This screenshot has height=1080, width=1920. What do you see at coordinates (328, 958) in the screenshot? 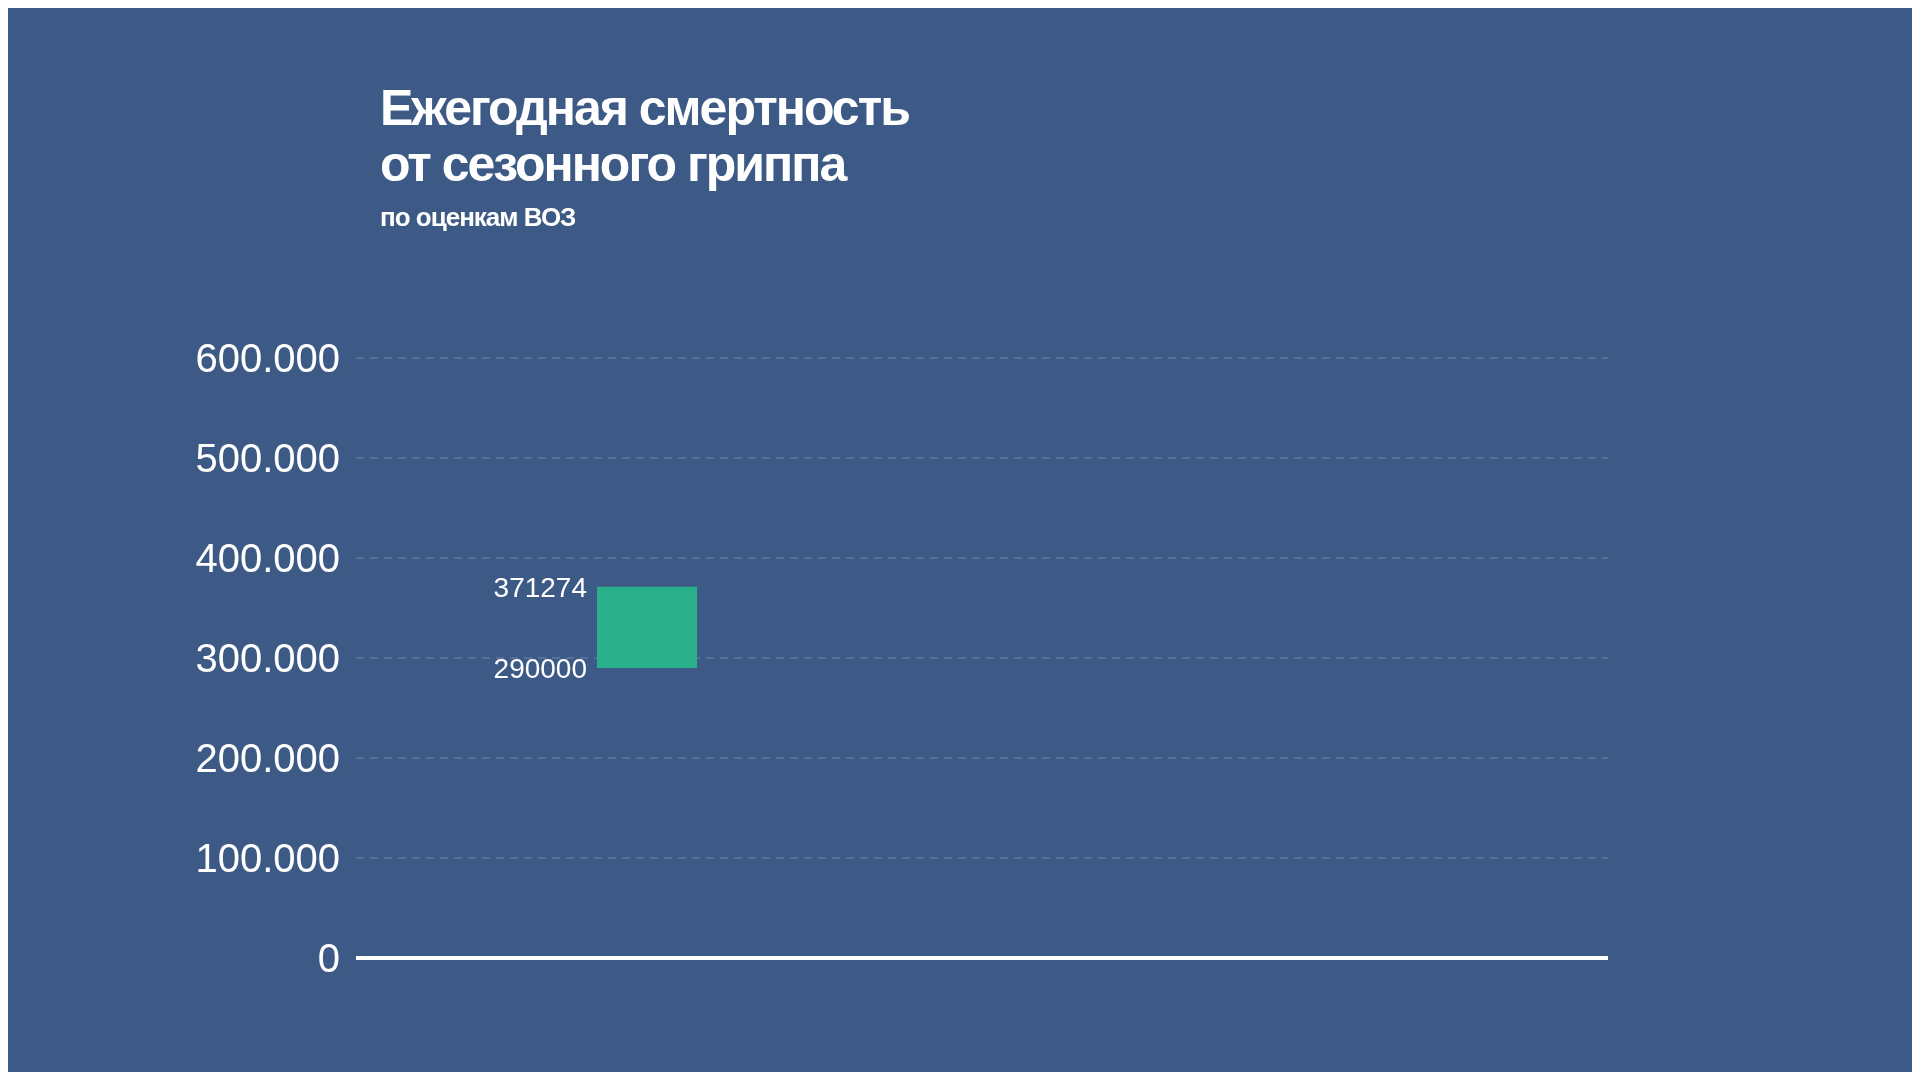
I see `y-tick-label: 0` at bounding box center [328, 958].